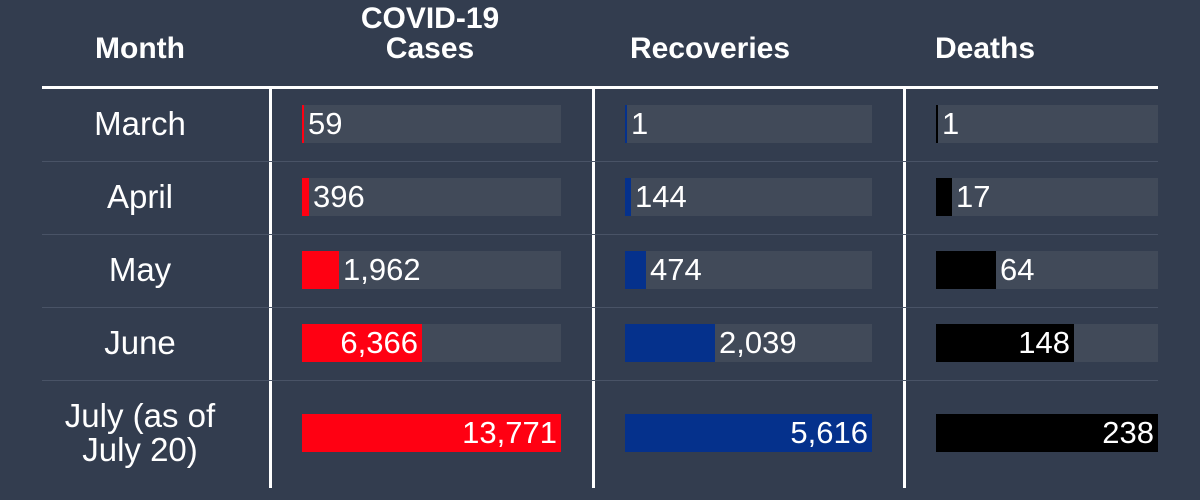 Image resolution: width=1200 pixels, height=500 pixels. I want to click on cases-value-label: 1,962, so click(382, 269).